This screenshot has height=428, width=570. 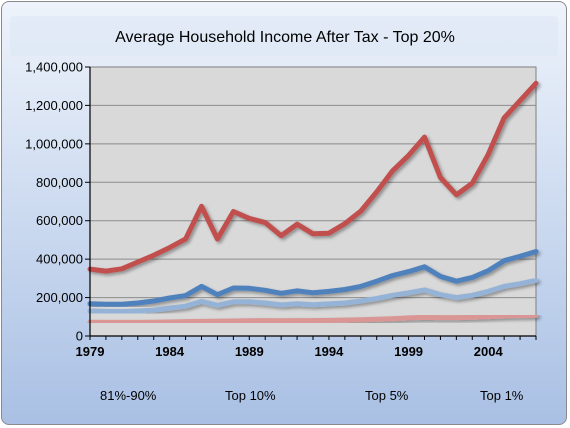 I want to click on y-tick-label: 200,000, so click(x=59, y=297).